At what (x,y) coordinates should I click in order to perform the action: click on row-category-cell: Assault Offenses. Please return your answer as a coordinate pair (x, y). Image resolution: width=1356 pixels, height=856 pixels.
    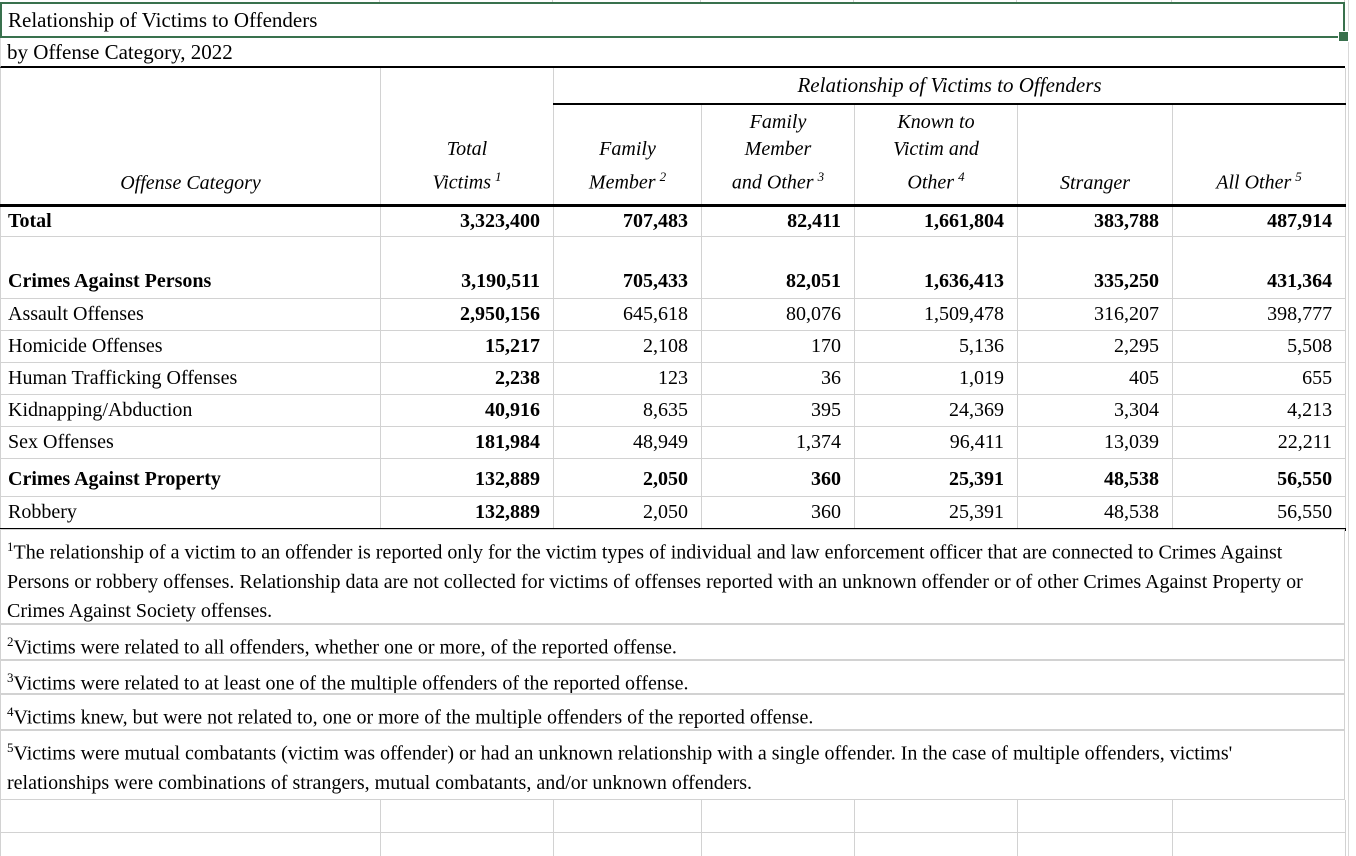
    Looking at the image, I should click on (190, 314).